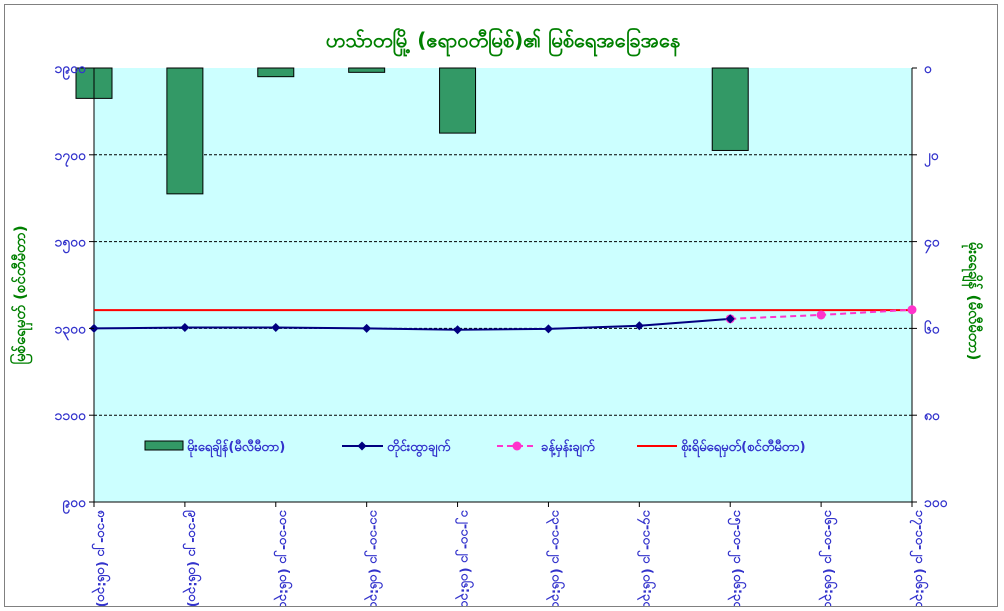 The width and height of the screenshot is (1004, 611). What do you see at coordinates (71, 416) in the screenshot?
I see `left-tick-label: ၁၁၀၀` at bounding box center [71, 416].